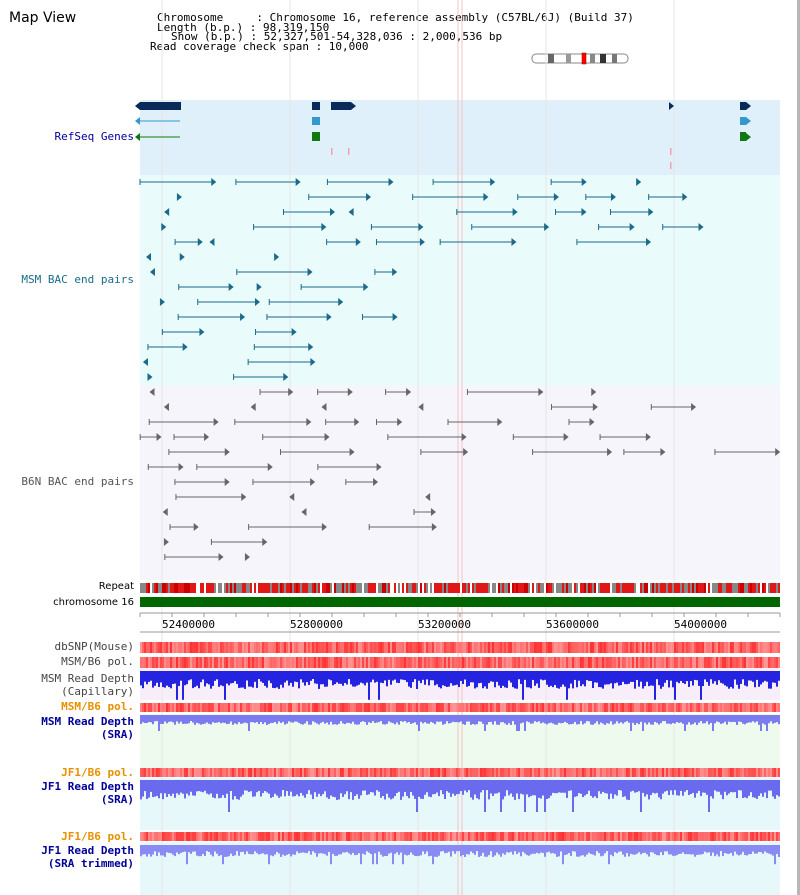  I want to click on jf1-b6-pol-label-2: JF1/B6 pol., so click(97, 836).